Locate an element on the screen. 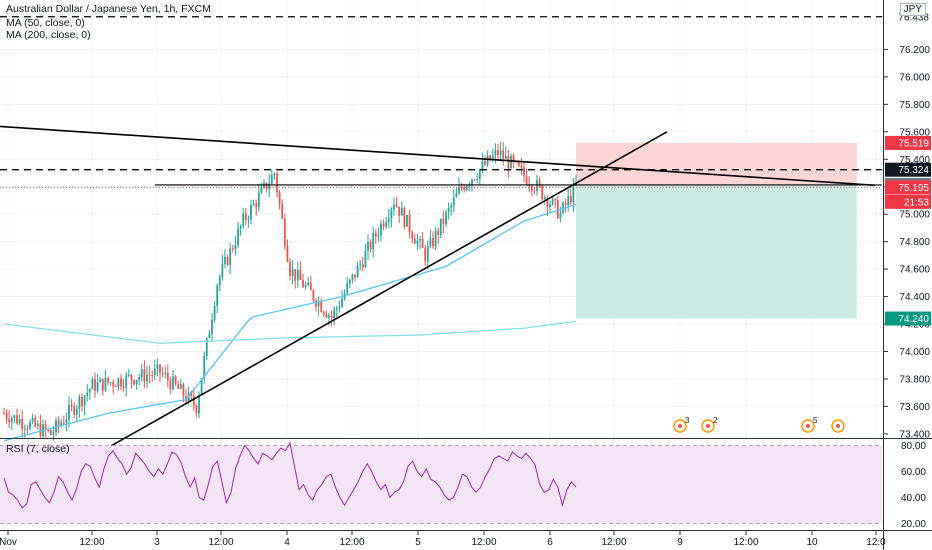 Image resolution: width=932 pixels, height=550 pixels. event-marker: 3 is located at coordinates (681, 424).